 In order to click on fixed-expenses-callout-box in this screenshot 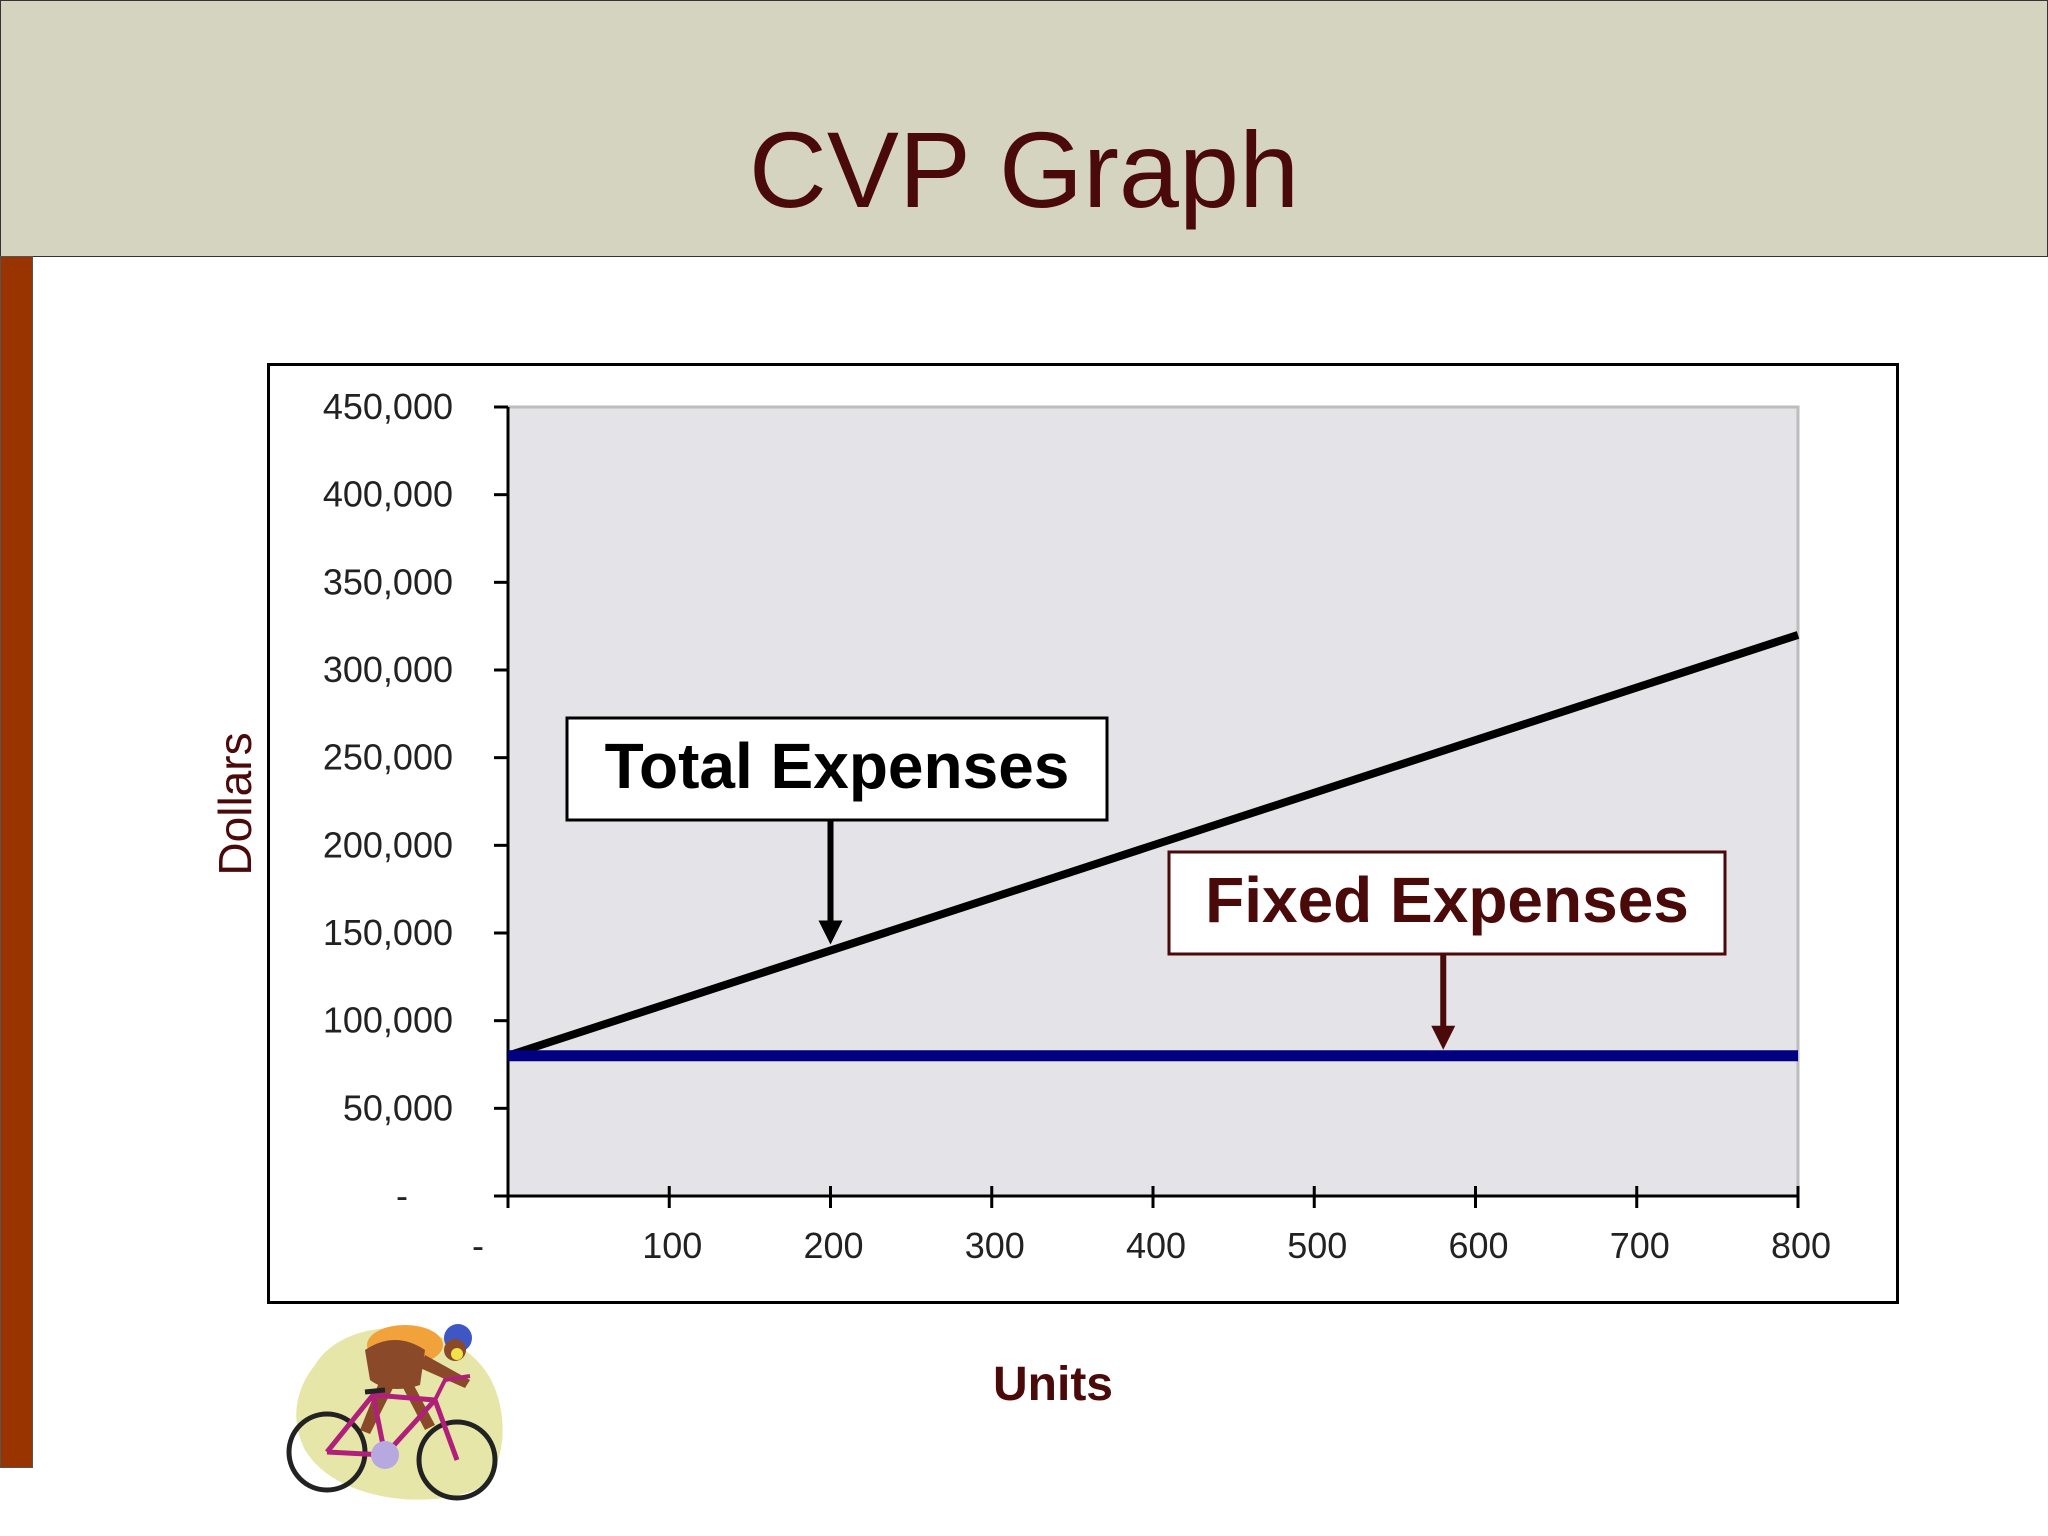, I will do `click(1447, 903)`.